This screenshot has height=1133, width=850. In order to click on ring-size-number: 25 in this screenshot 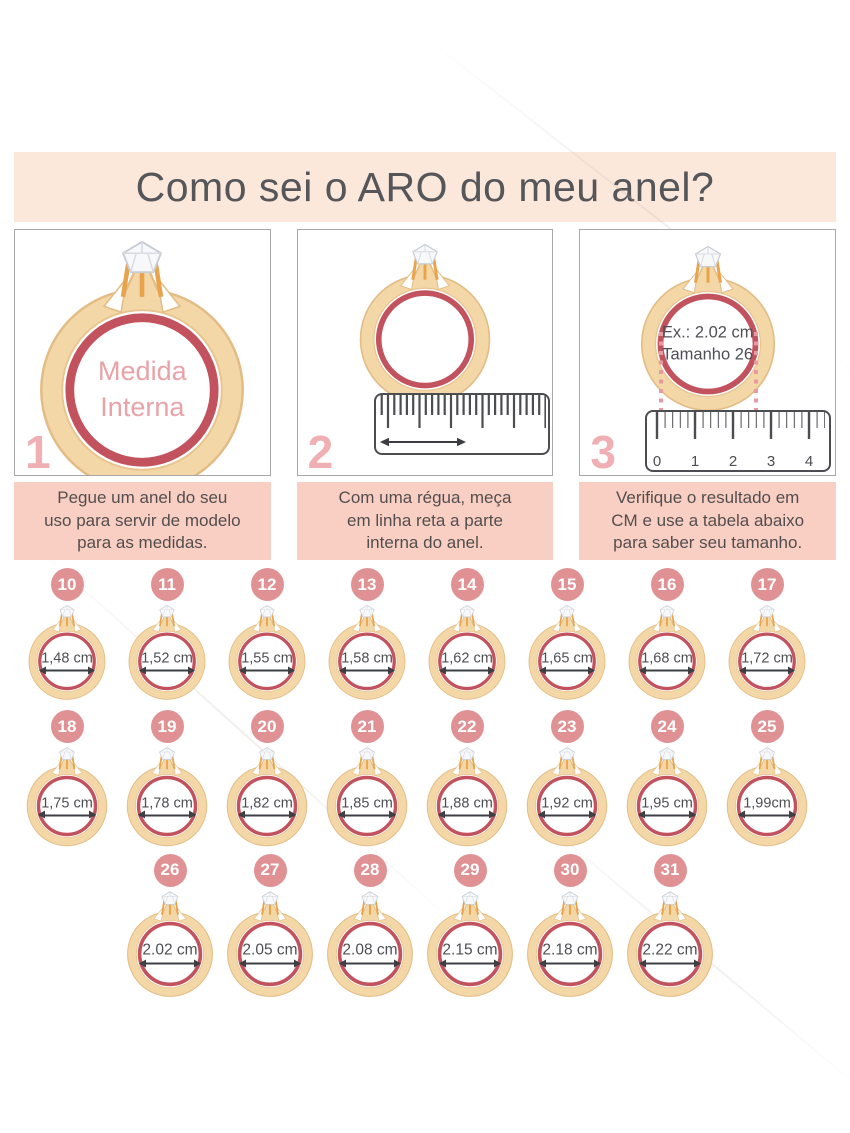, I will do `click(767, 726)`.